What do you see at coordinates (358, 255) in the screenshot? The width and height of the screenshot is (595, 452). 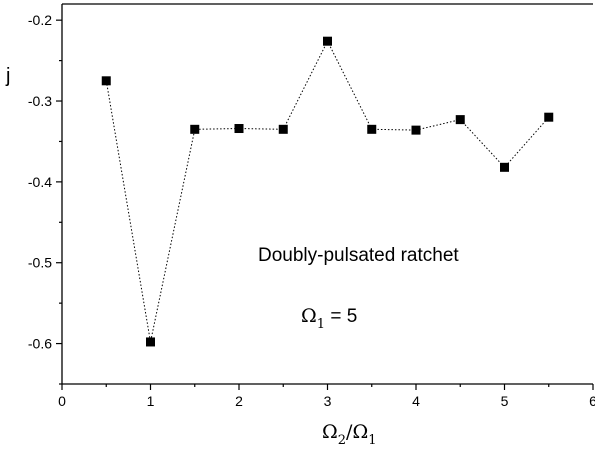 I see `annotation-title: Doubly-pulsated ratchet` at bounding box center [358, 255].